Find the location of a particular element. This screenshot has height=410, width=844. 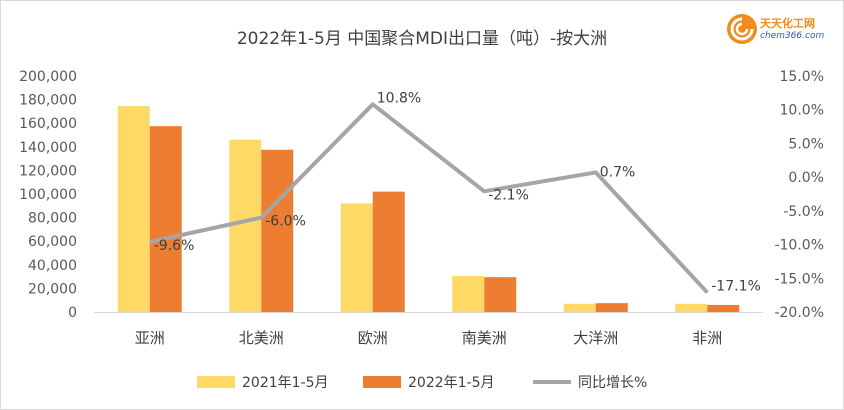

x-tick-label: 欧洲 is located at coordinates (373, 338).